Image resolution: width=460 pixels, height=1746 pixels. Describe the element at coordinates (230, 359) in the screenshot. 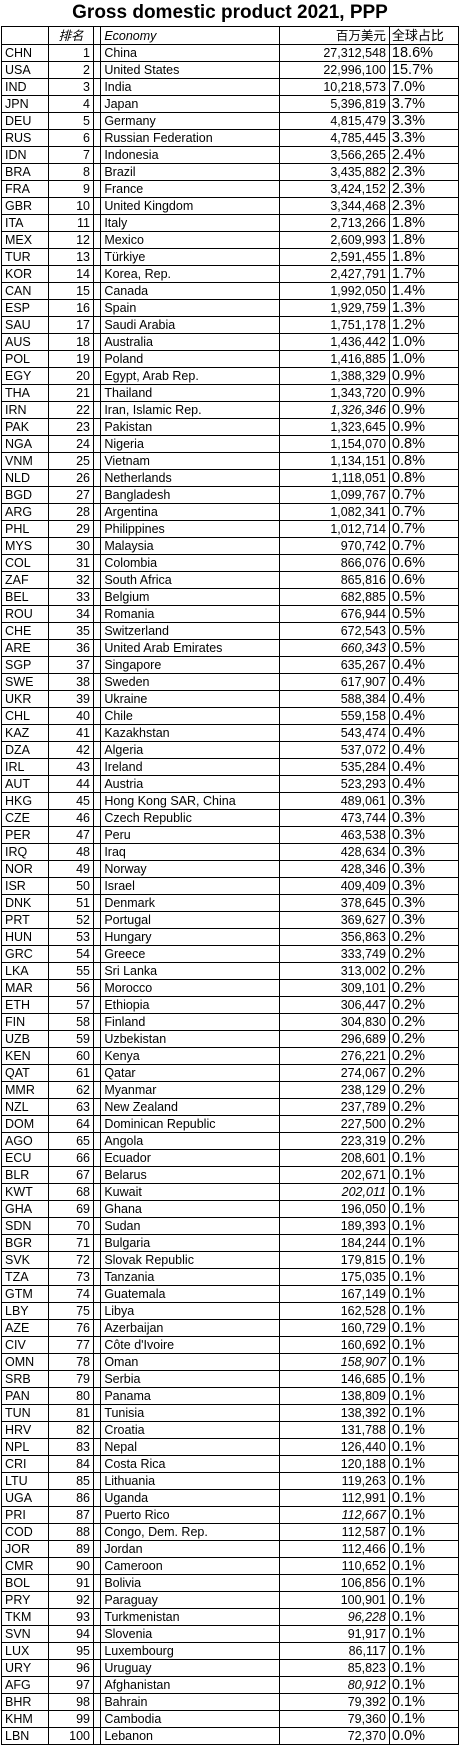

I see `table-row: POL 19 Poland 1,416,885 1.0%` at that location.